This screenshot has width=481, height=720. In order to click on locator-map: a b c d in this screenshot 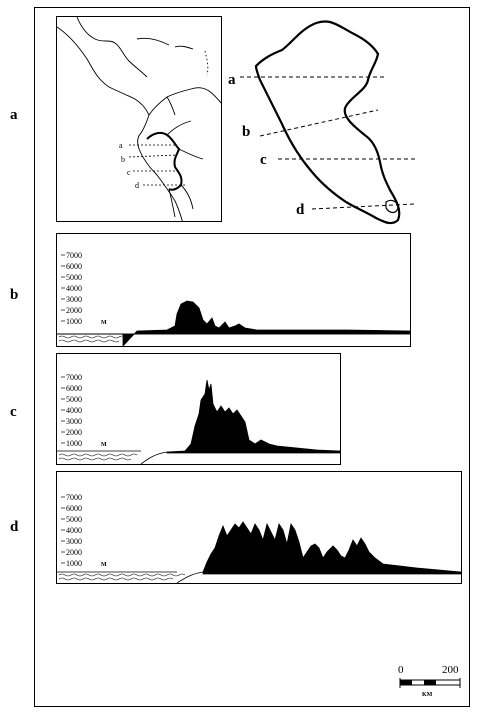, I will do `click(139, 119)`.